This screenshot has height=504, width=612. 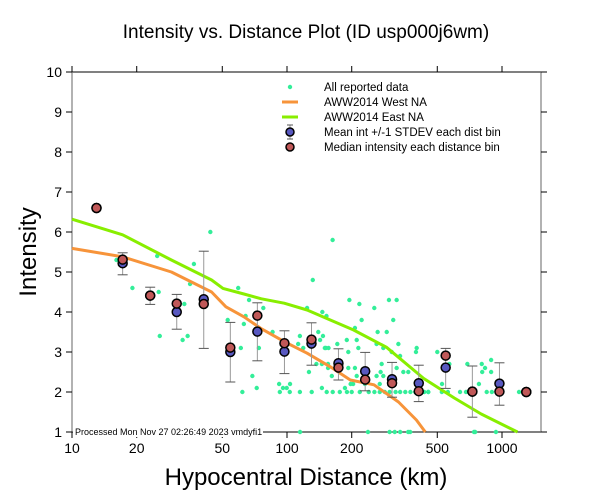 I want to click on footer-background, so click(x=168, y=431).